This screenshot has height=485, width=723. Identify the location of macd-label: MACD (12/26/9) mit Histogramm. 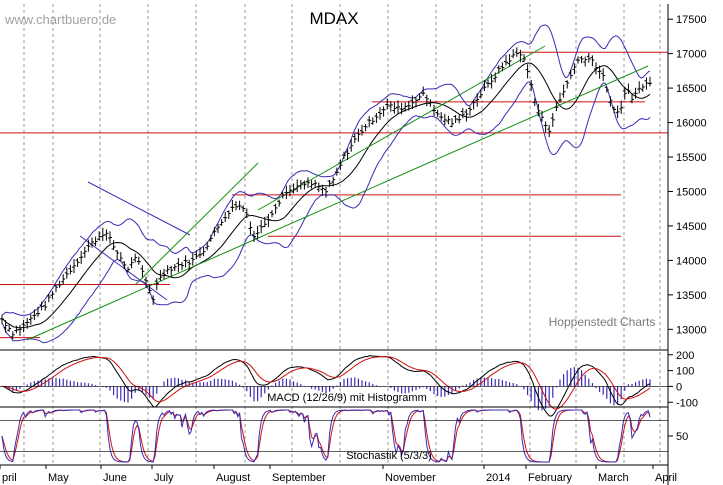
(347, 398).